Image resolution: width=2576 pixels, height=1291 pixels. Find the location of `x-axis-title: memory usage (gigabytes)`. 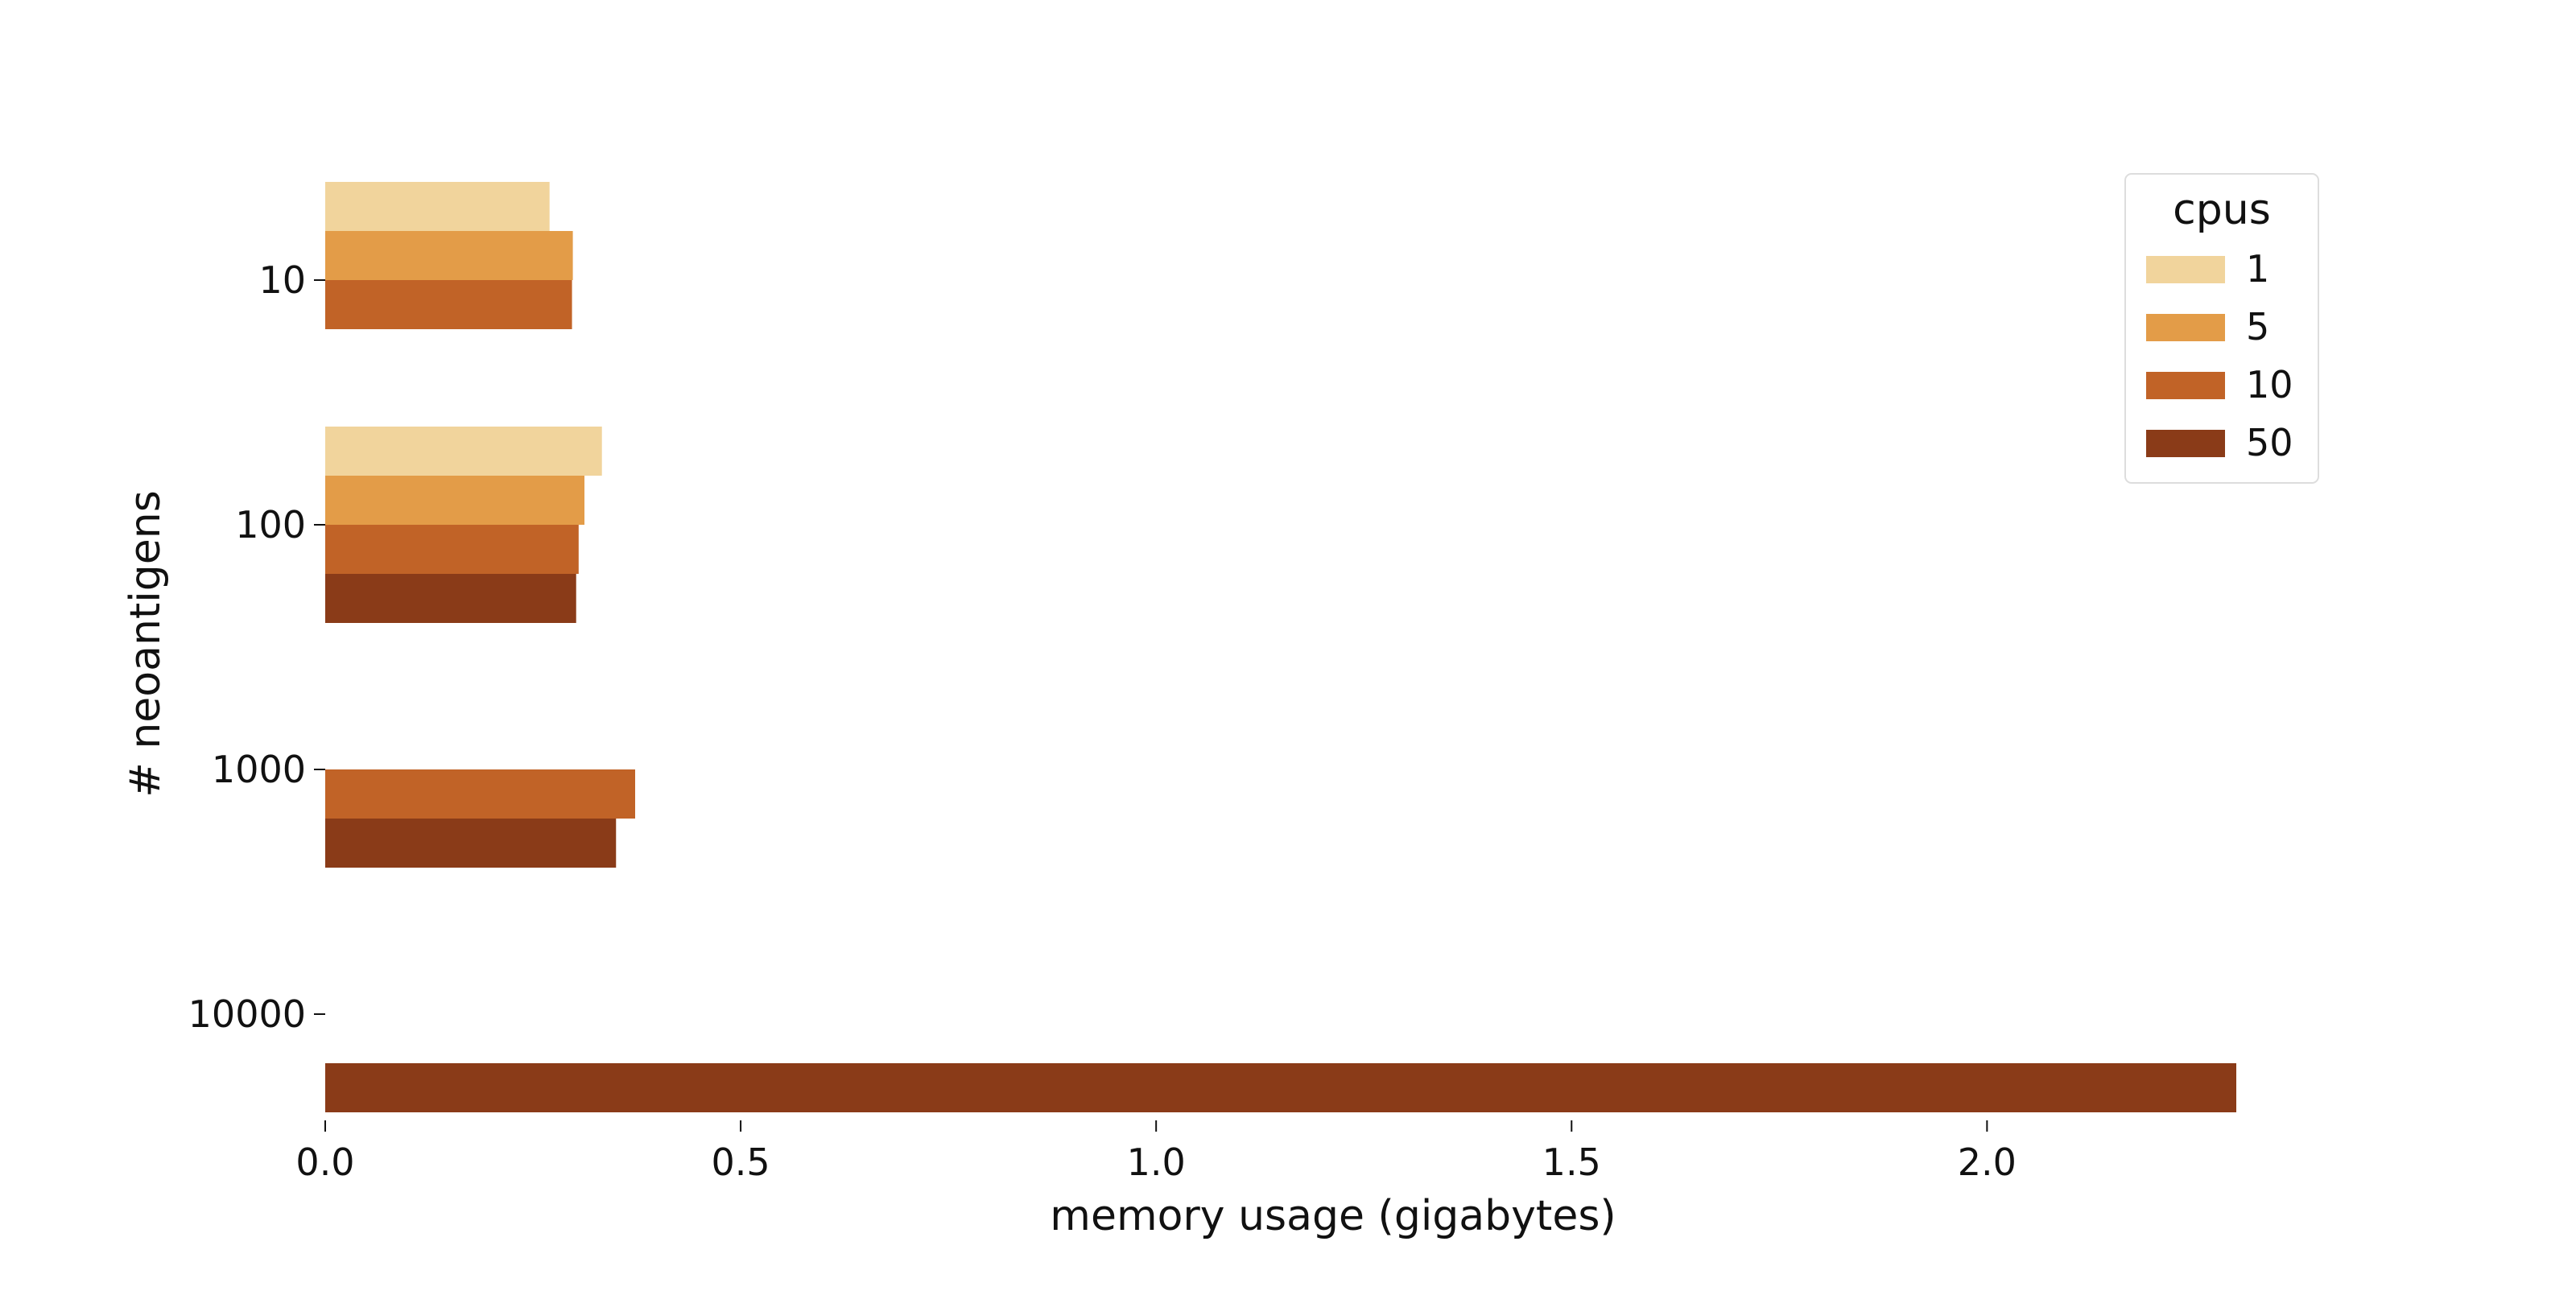

x-axis-title: memory usage (gigabytes) is located at coordinates (1333, 1216).